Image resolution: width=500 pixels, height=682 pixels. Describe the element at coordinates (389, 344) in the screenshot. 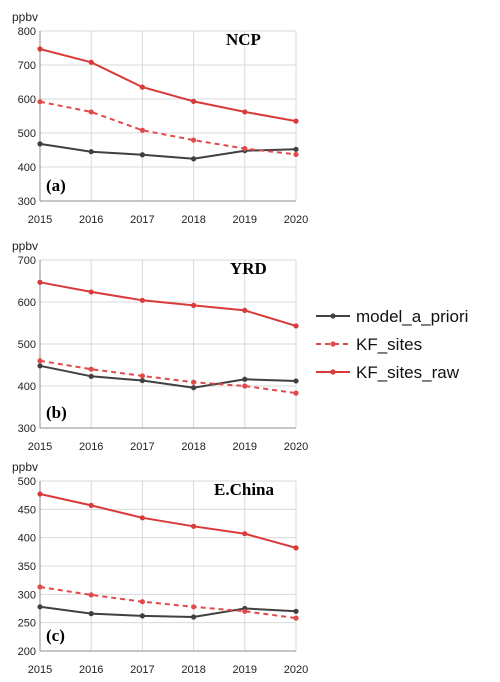

I see `legend-label-kf-sites: KF_sites` at that location.